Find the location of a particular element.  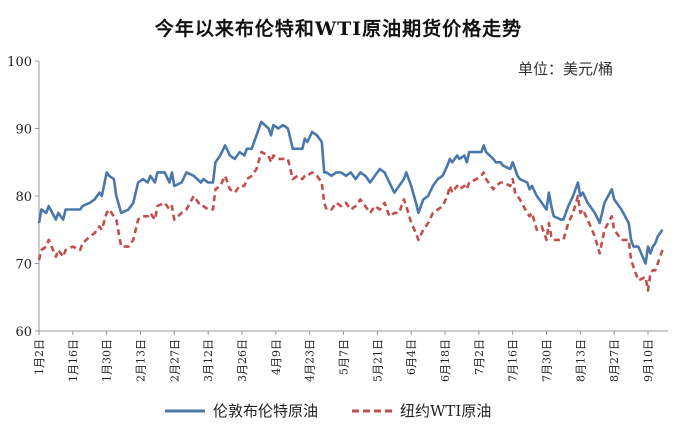

x-tick-label: 5月7日 is located at coordinates (344, 357).